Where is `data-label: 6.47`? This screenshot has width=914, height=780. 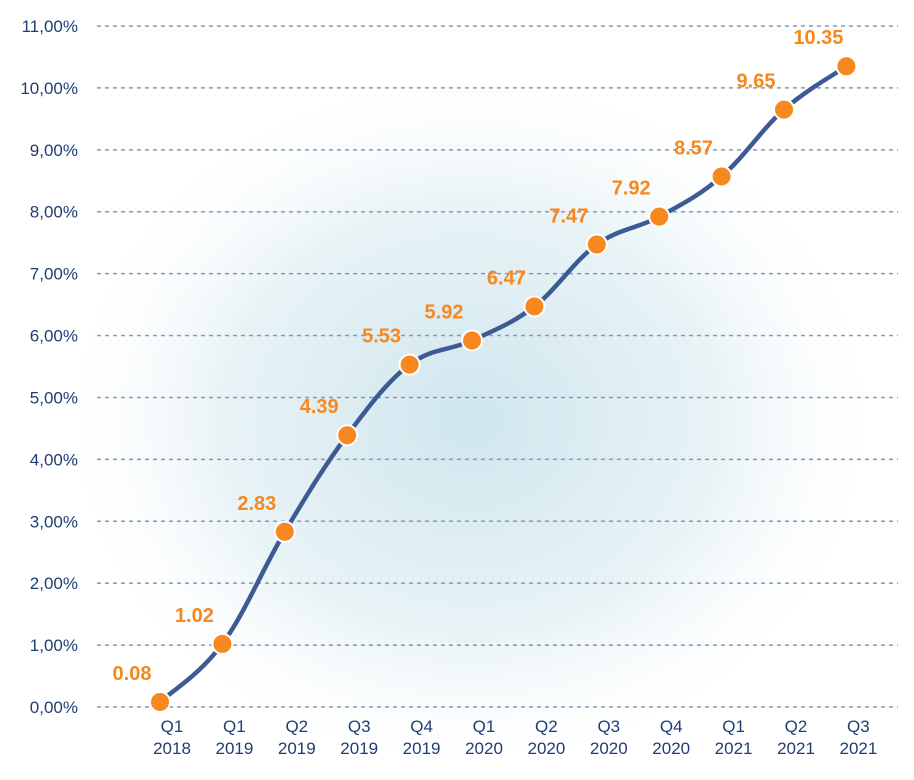 data-label: 6.47 is located at coordinates (506, 278).